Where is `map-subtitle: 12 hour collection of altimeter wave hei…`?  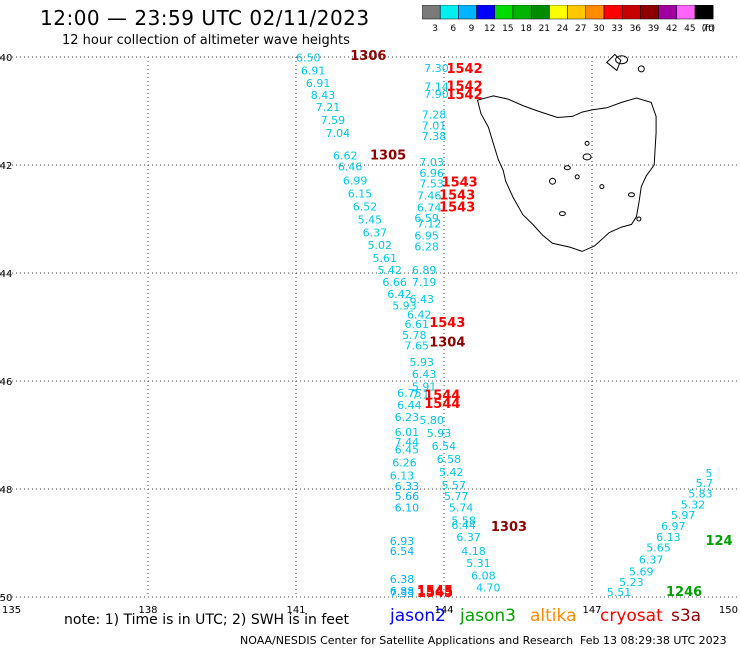 map-subtitle: 12 hour collection of altimeter wave hei… is located at coordinates (206, 40).